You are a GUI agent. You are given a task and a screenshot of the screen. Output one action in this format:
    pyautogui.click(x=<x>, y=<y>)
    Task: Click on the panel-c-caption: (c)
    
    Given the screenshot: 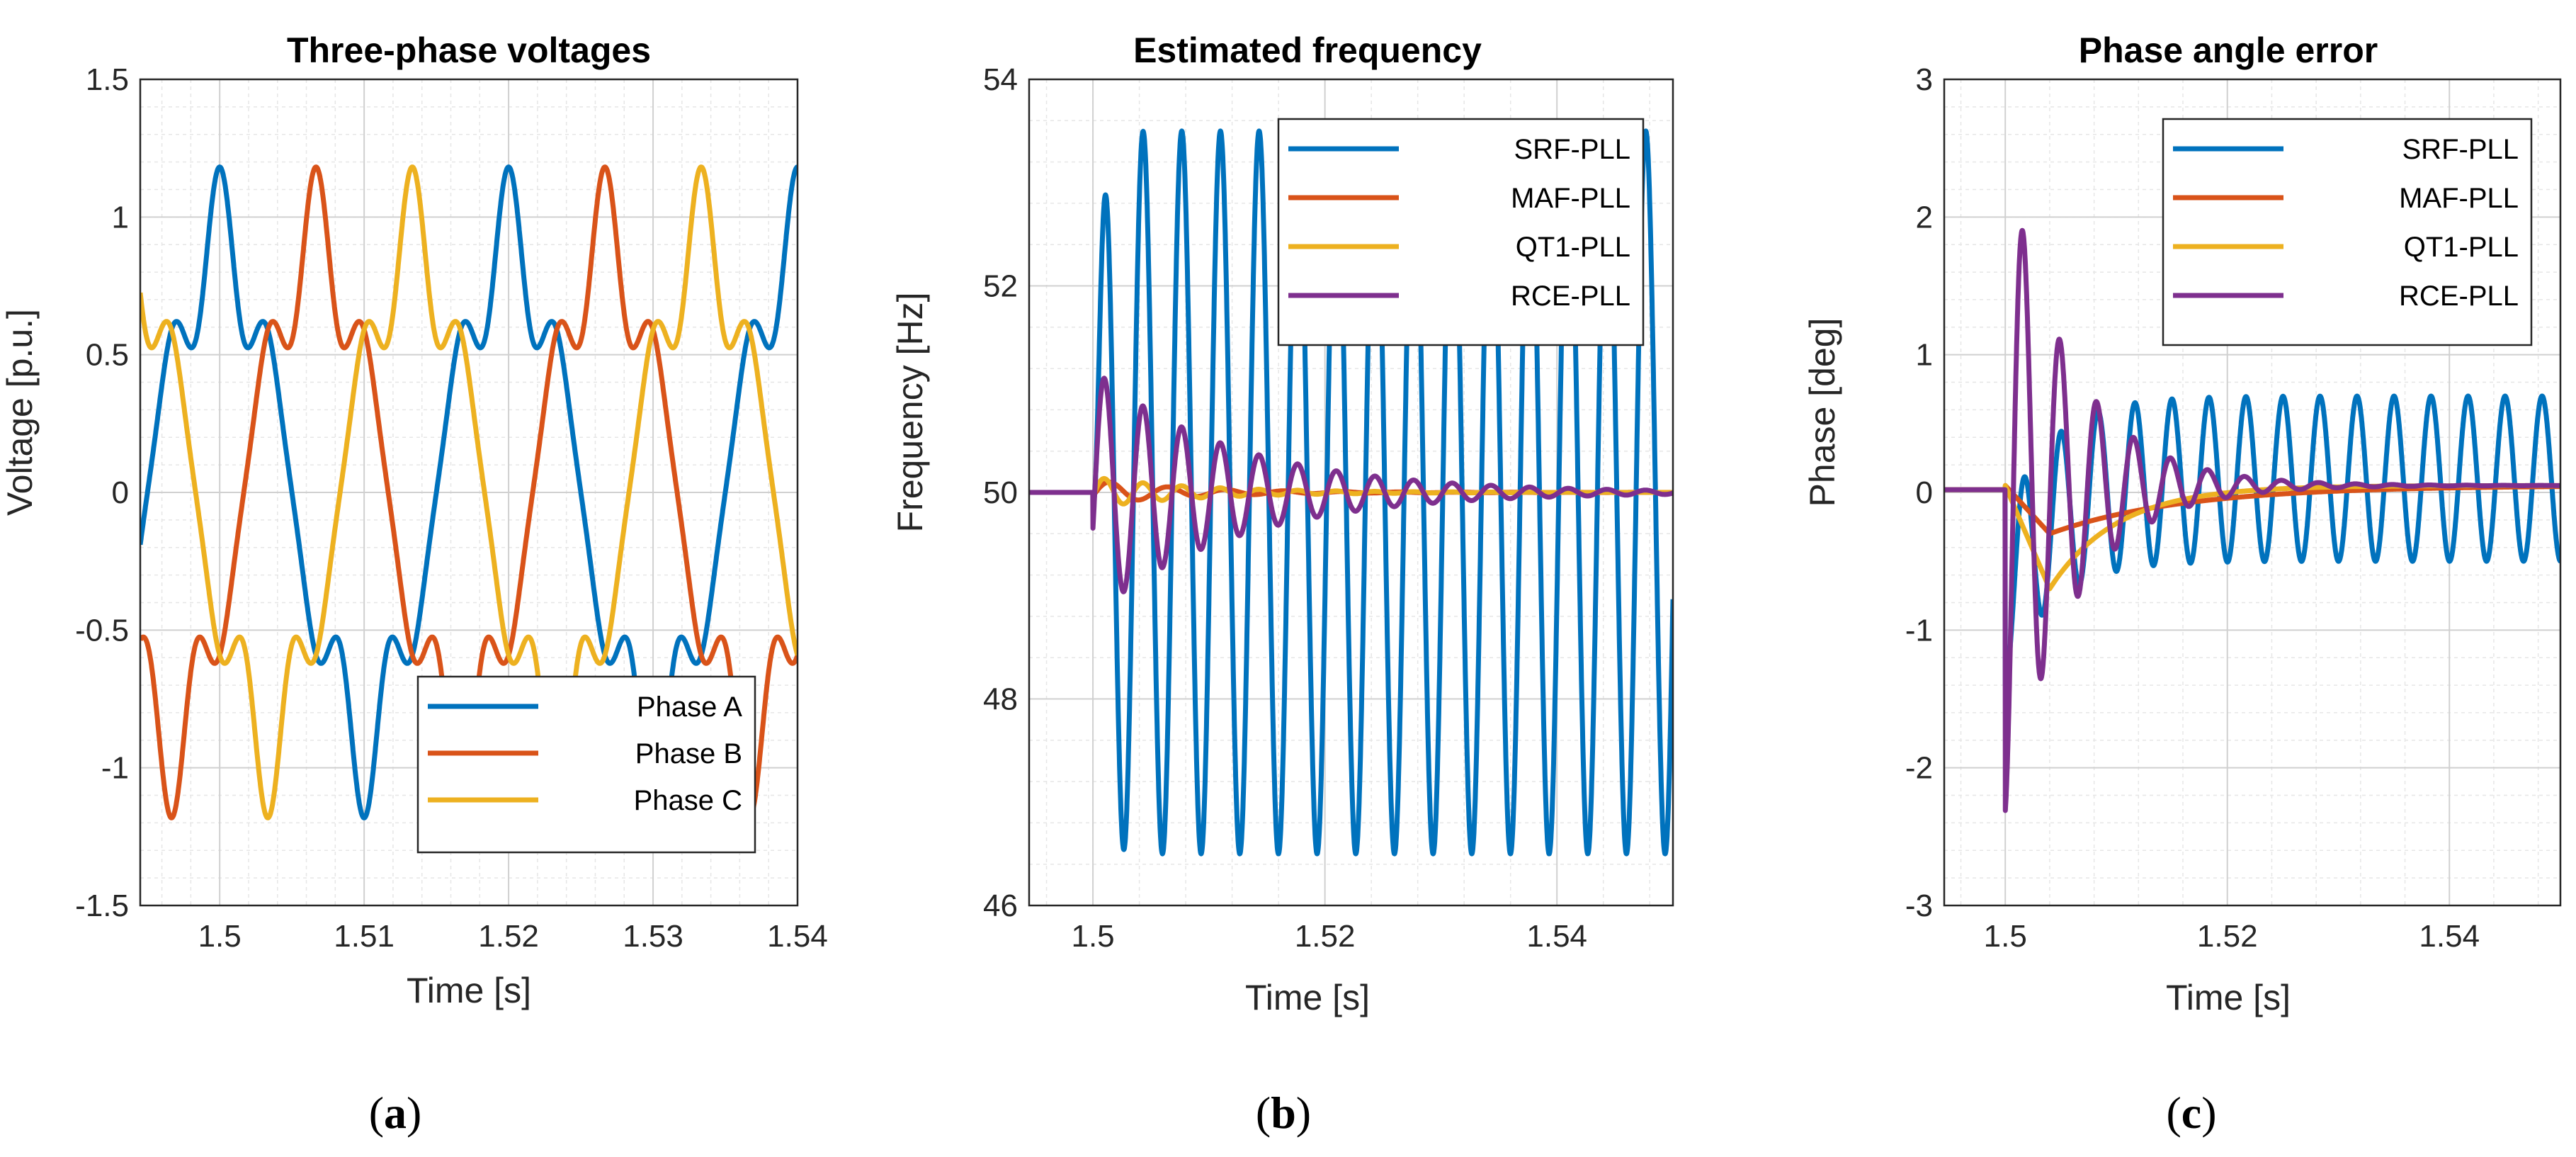 What is the action you would take?
    pyautogui.click(x=2191, y=1113)
    